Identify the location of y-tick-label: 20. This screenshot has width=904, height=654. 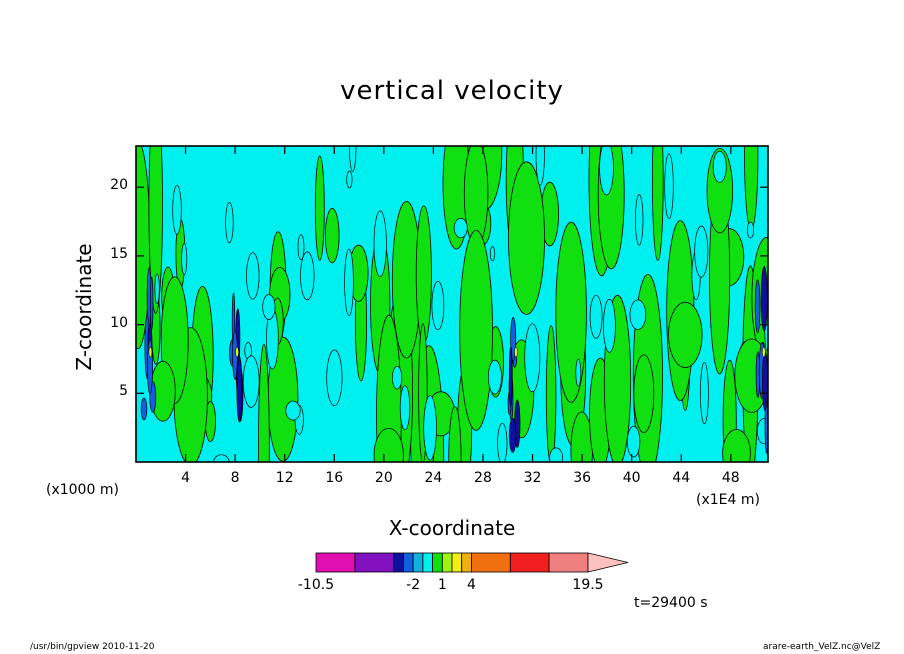
(119, 185).